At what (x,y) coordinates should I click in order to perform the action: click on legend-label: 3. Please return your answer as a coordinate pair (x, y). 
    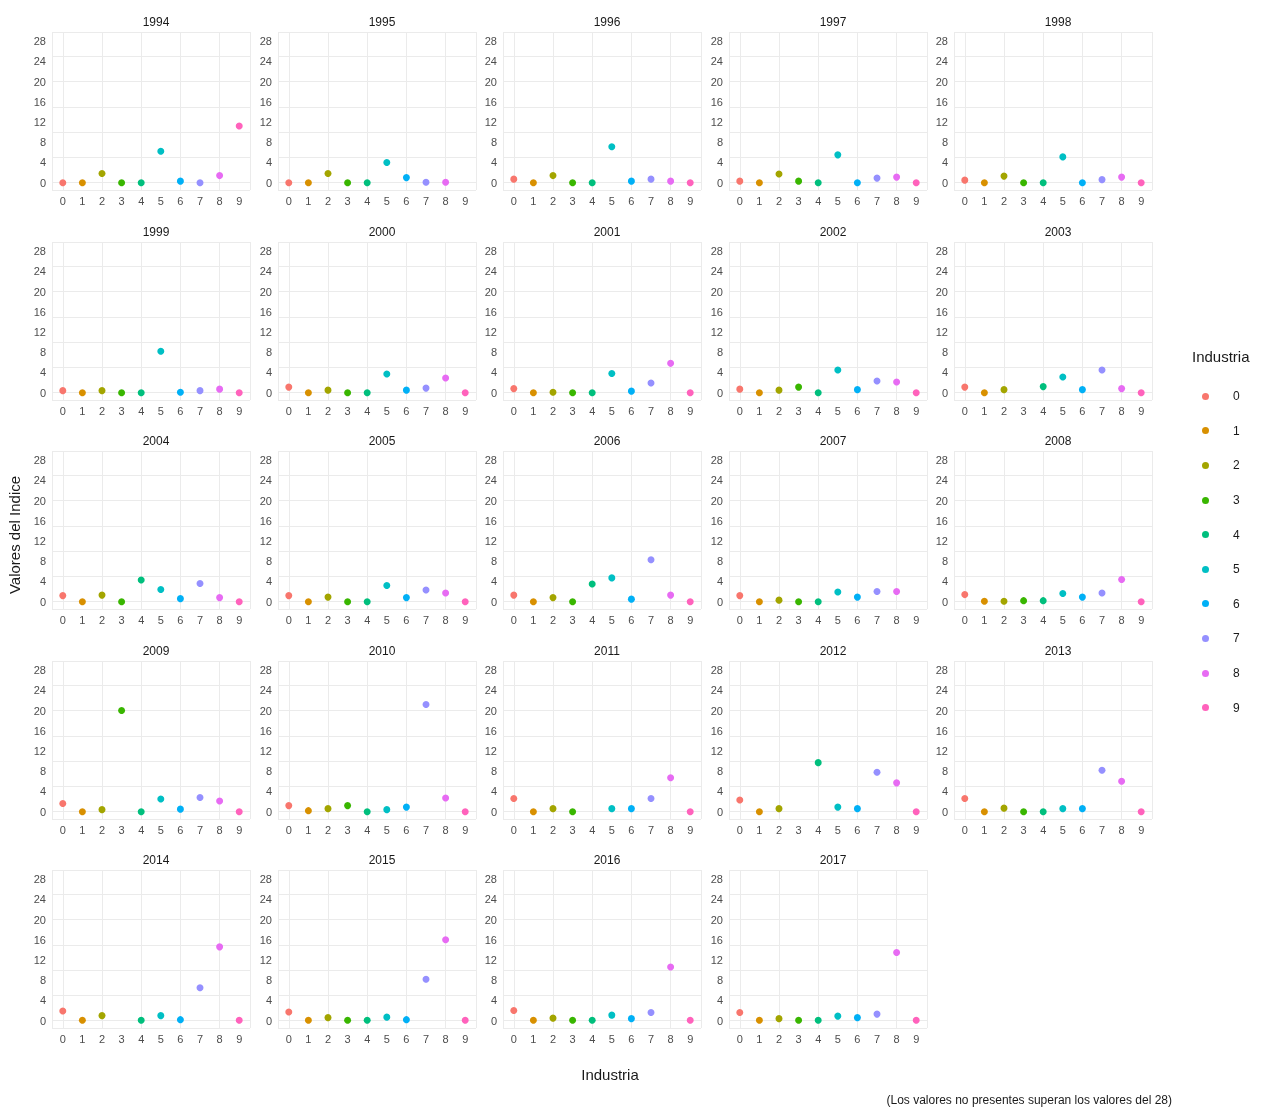
    Looking at the image, I should click on (1236, 500).